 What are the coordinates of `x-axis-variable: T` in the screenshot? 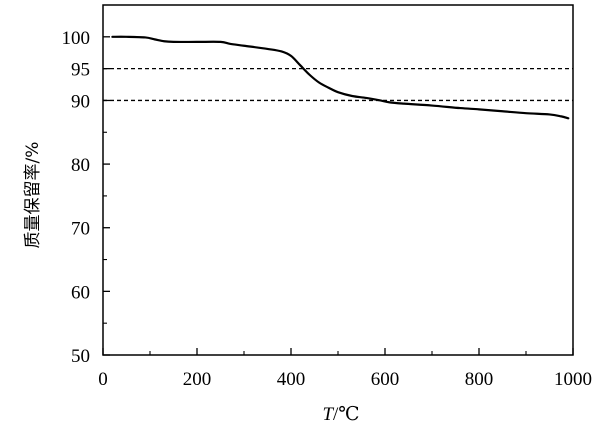 It's located at (328, 414).